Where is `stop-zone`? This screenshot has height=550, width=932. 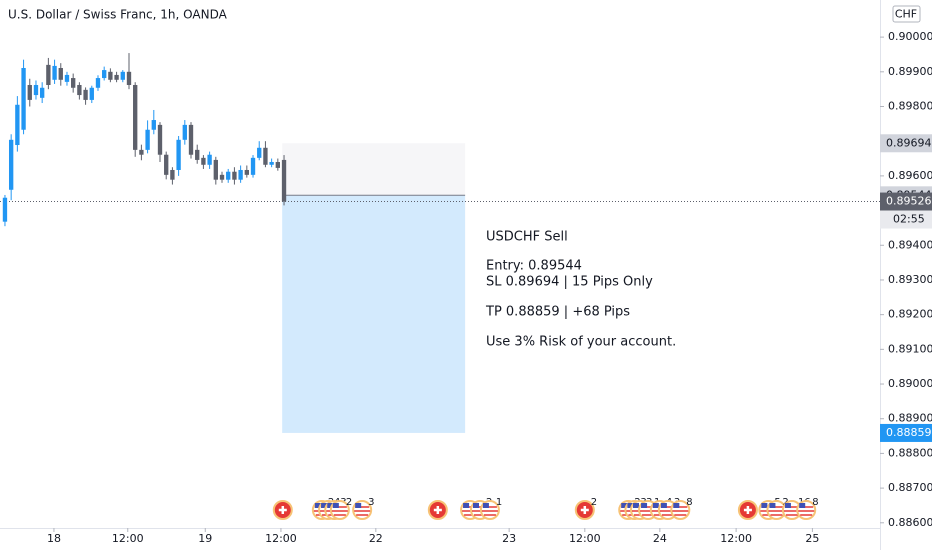
stop-zone is located at coordinates (374, 169).